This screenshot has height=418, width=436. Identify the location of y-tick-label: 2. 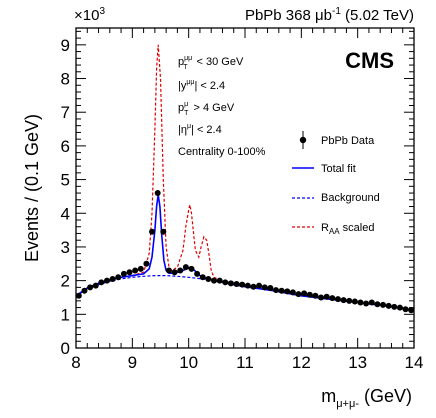
(65, 281).